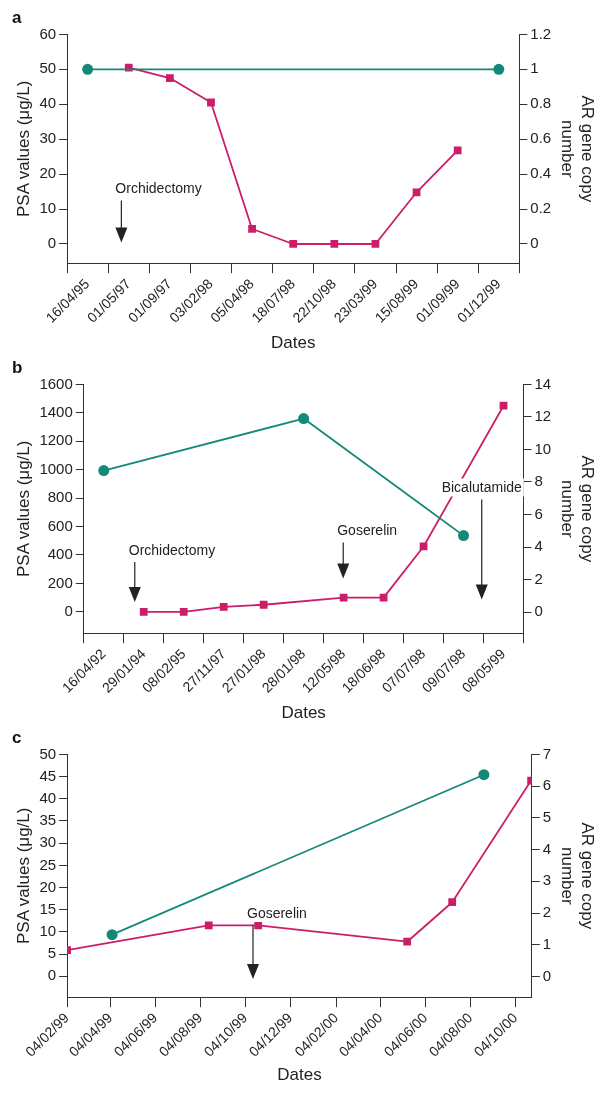  I want to click on y-tick-label: 400, so click(60, 554).